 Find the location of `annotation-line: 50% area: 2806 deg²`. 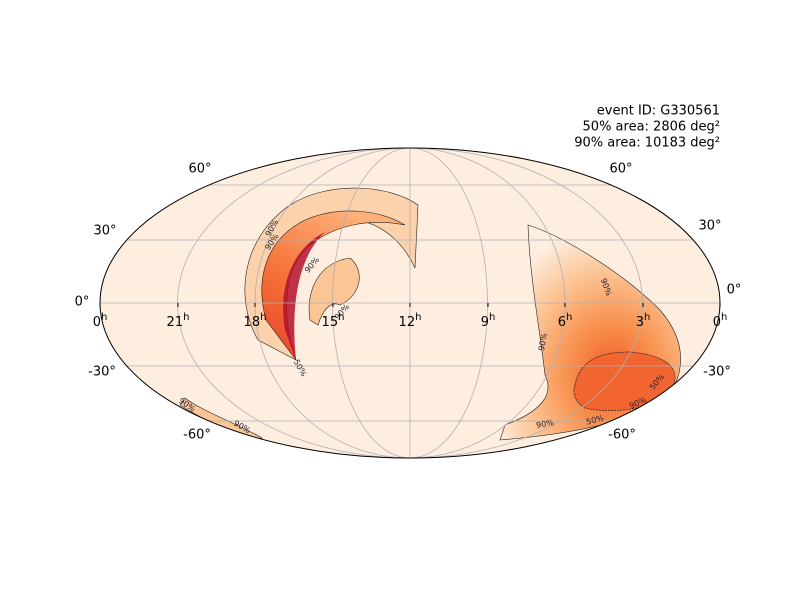

annotation-line: 50% area: 2806 deg² is located at coordinates (651, 127).